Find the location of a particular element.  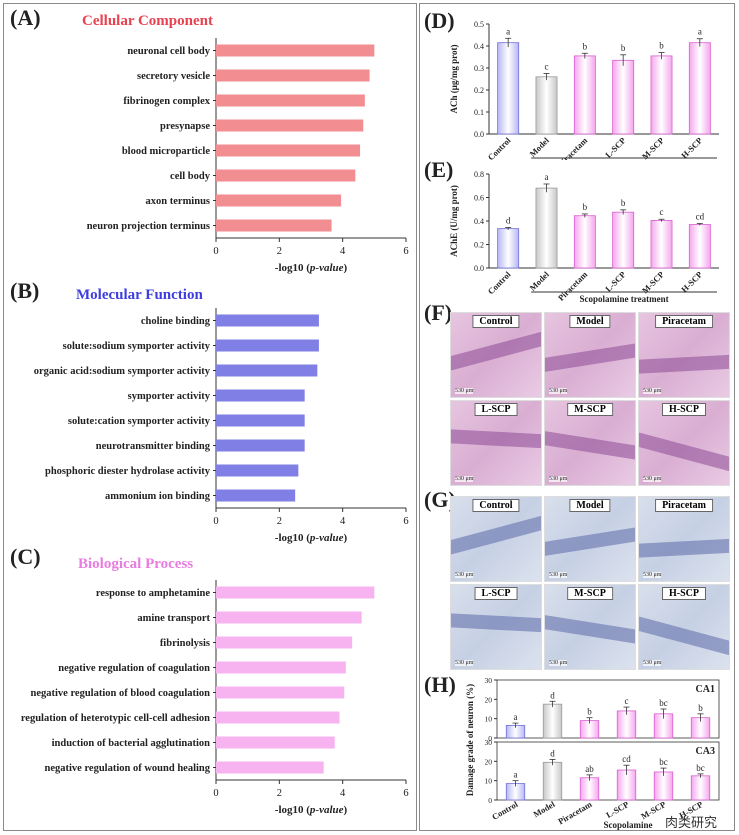

category-label: M-SCP is located at coordinates (653, 810).